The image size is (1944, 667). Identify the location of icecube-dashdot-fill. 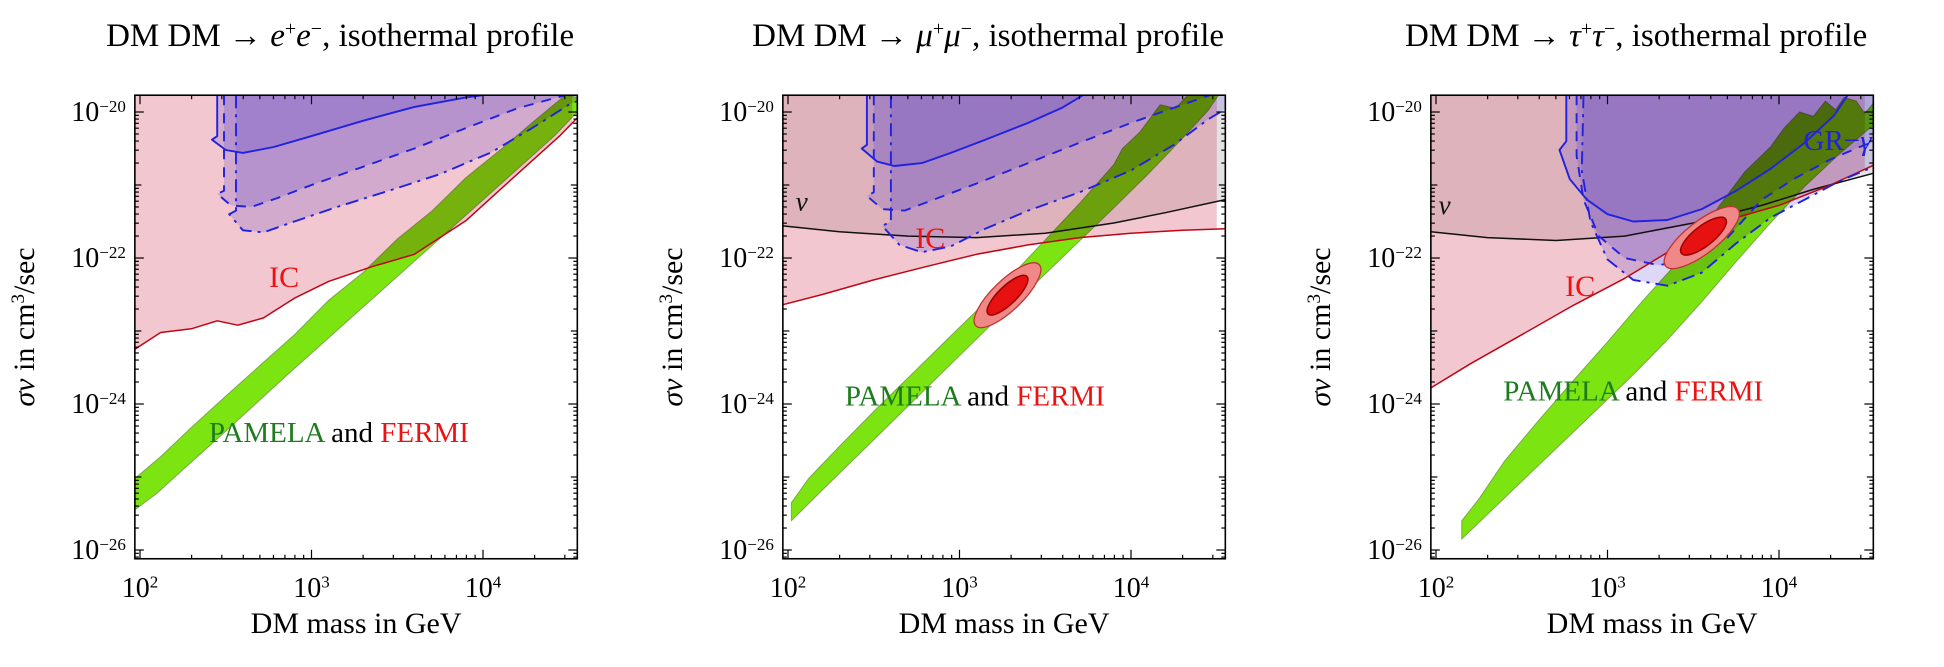
(403, 164).